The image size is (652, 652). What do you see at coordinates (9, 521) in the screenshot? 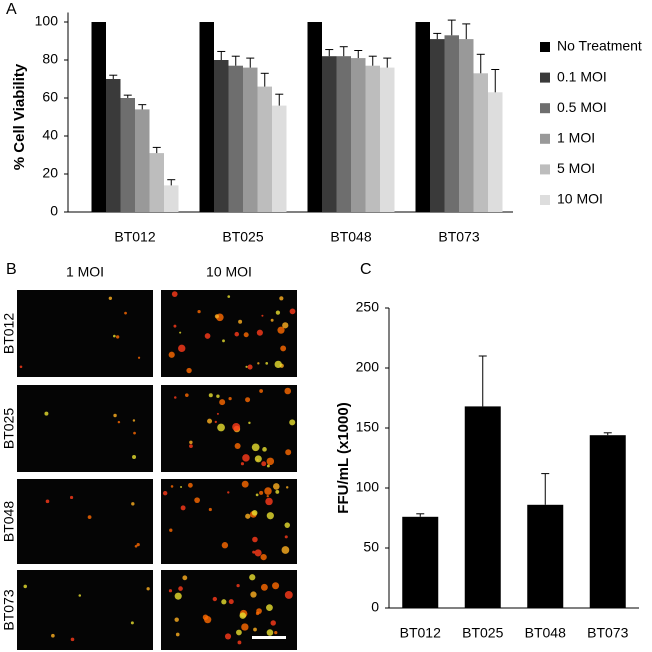
I see `row-label: BT048` at bounding box center [9, 521].